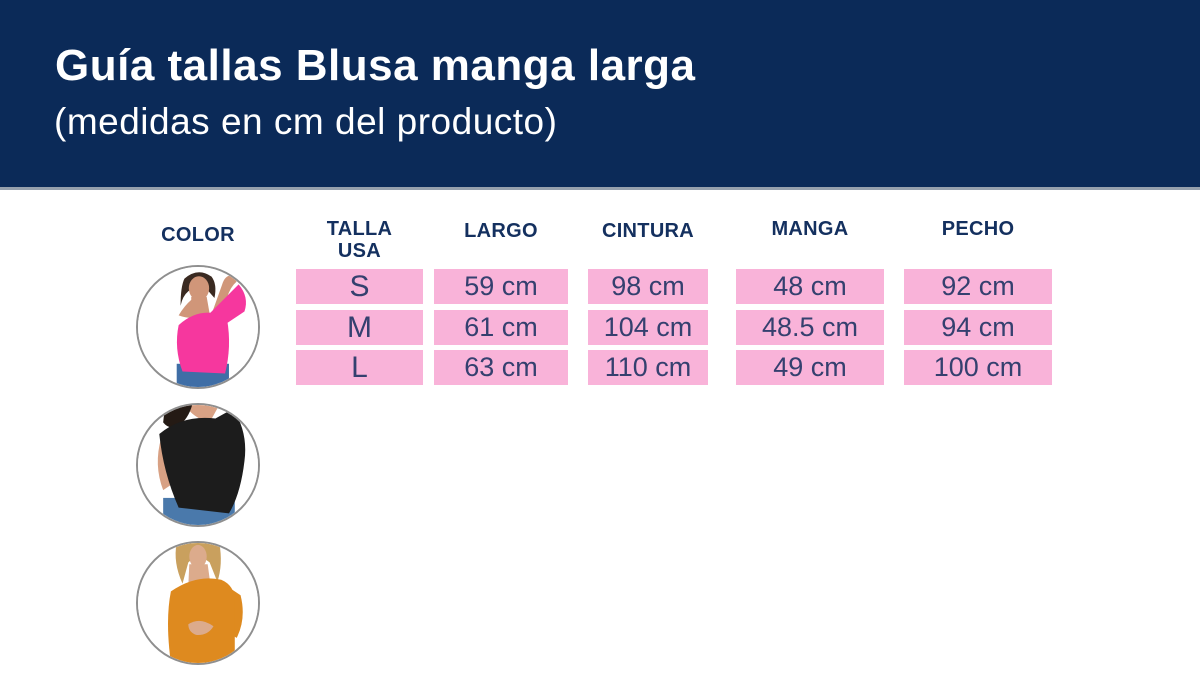 This screenshot has height=697, width=1200. What do you see at coordinates (198, 235) in the screenshot?
I see `column-header-color: COLOR` at bounding box center [198, 235].